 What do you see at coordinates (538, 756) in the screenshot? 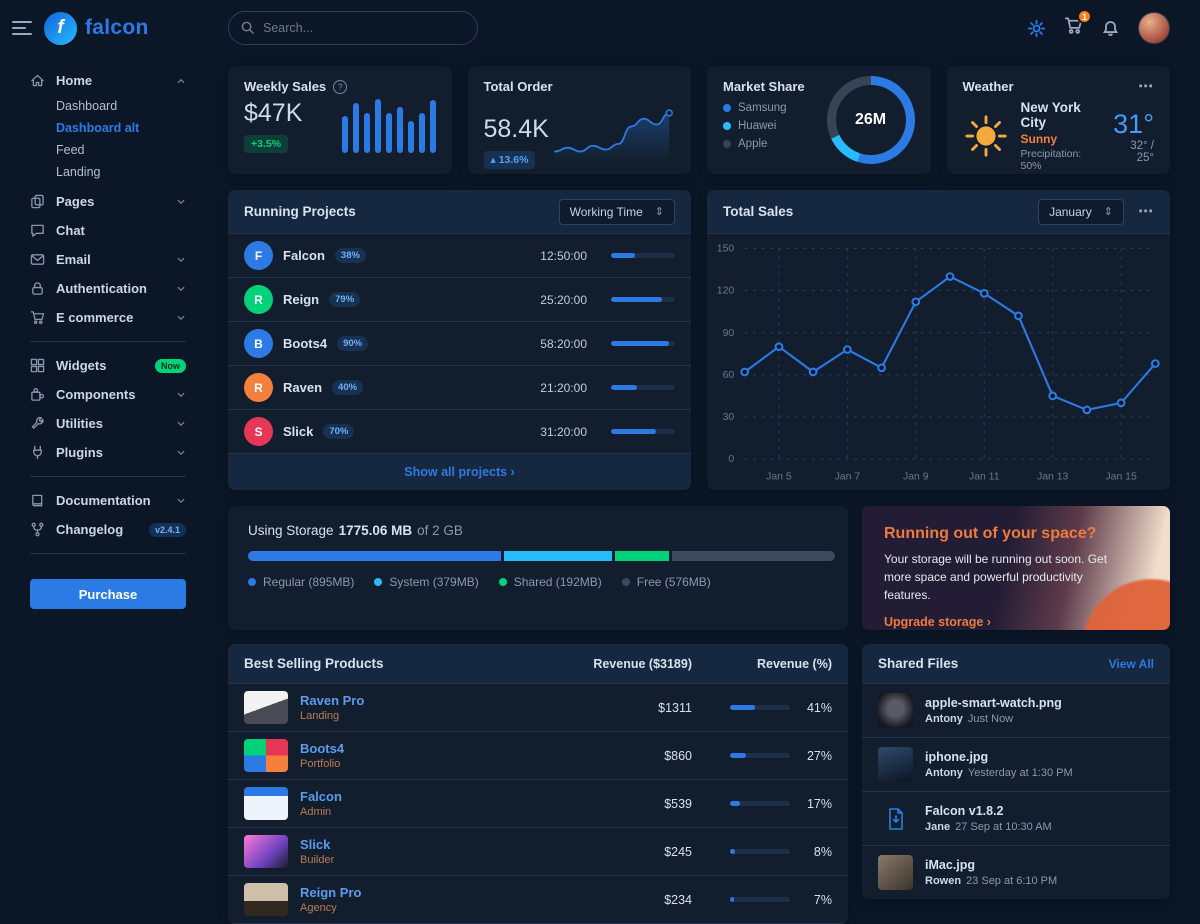
I see `table-row: Boots4 Portfolio $860 27%` at bounding box center [538, 756].